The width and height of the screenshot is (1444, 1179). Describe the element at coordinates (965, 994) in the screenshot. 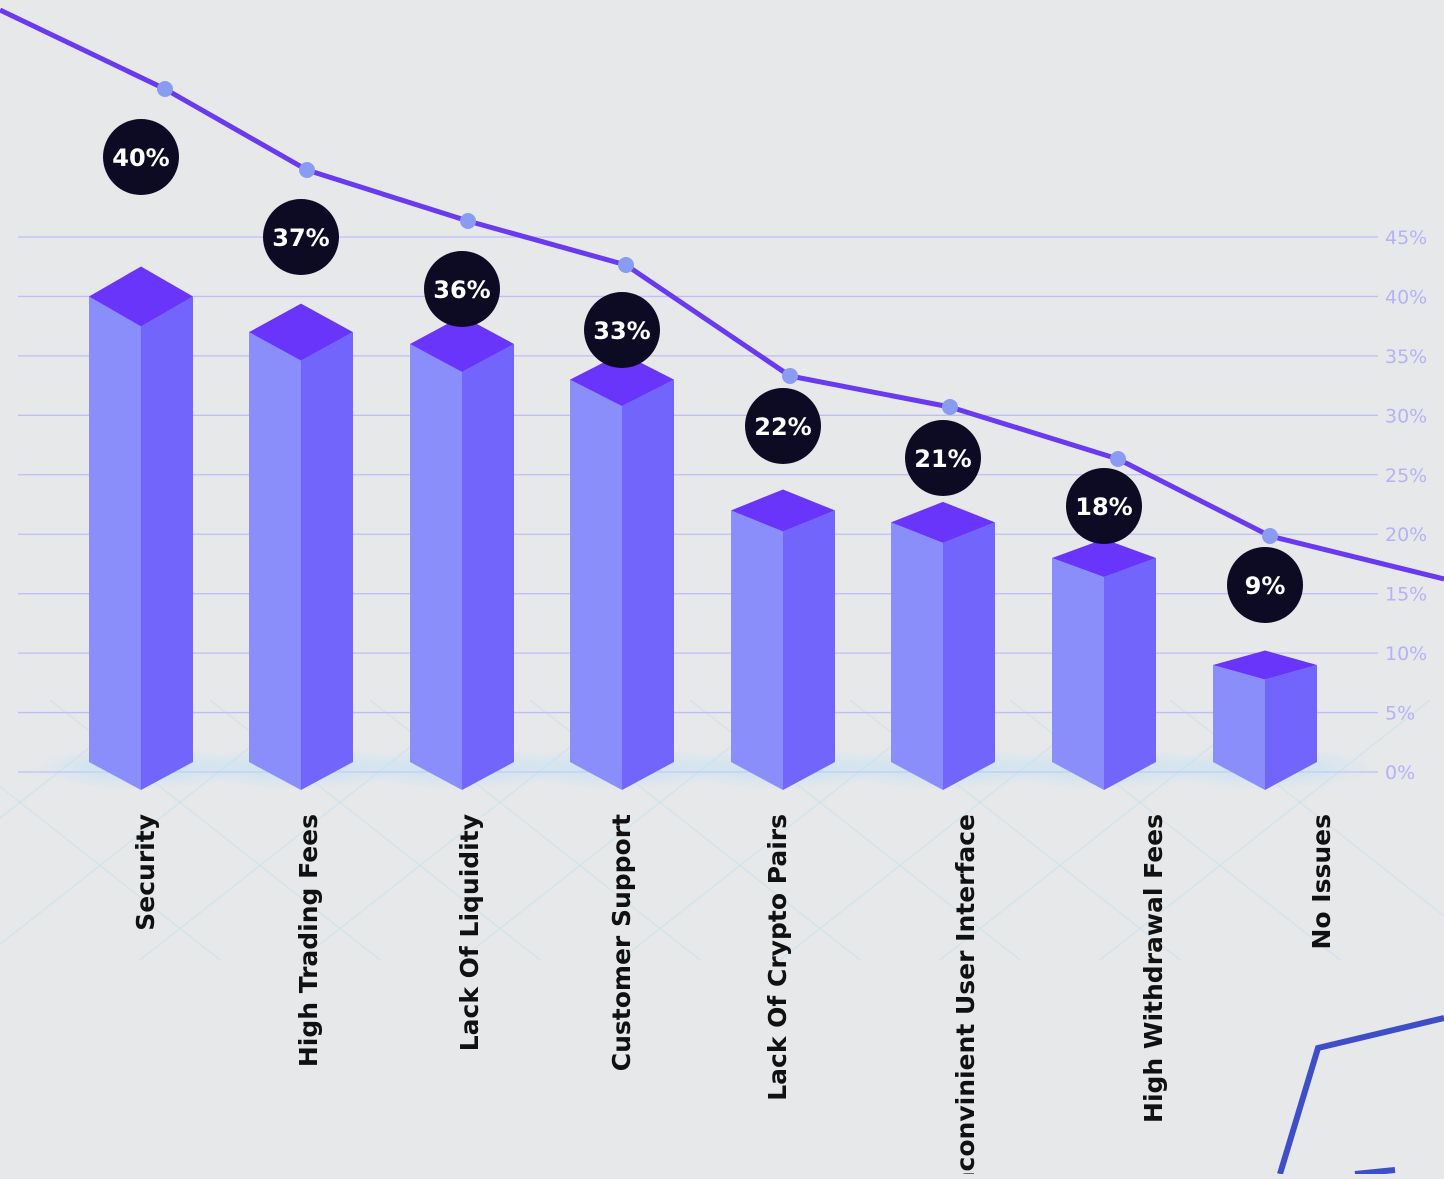

I see `category-label: Inconvinient User Interface` at that location.